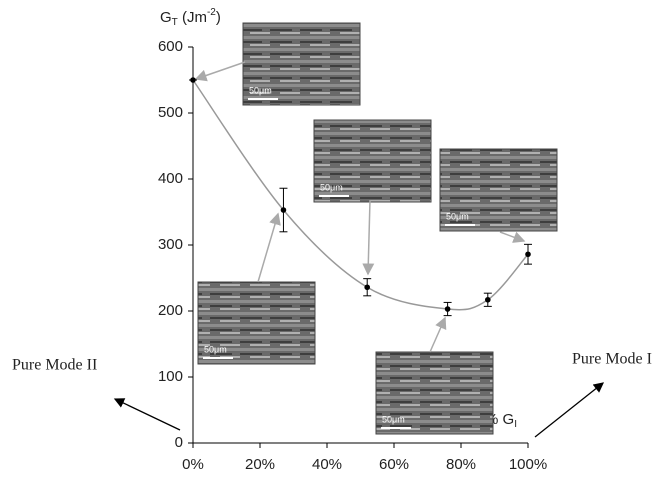  Describe the element at coordinates (260, 464) in the screenshot. I see `x-tick-label: 20%` at that location.